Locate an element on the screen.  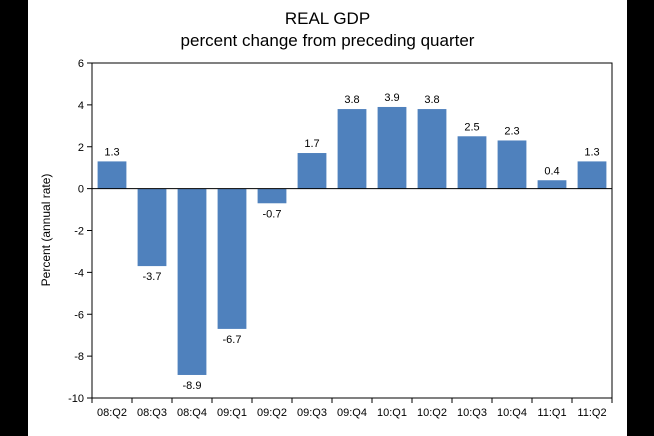
data-label: 0.4 is located at coordinates (551, 171).